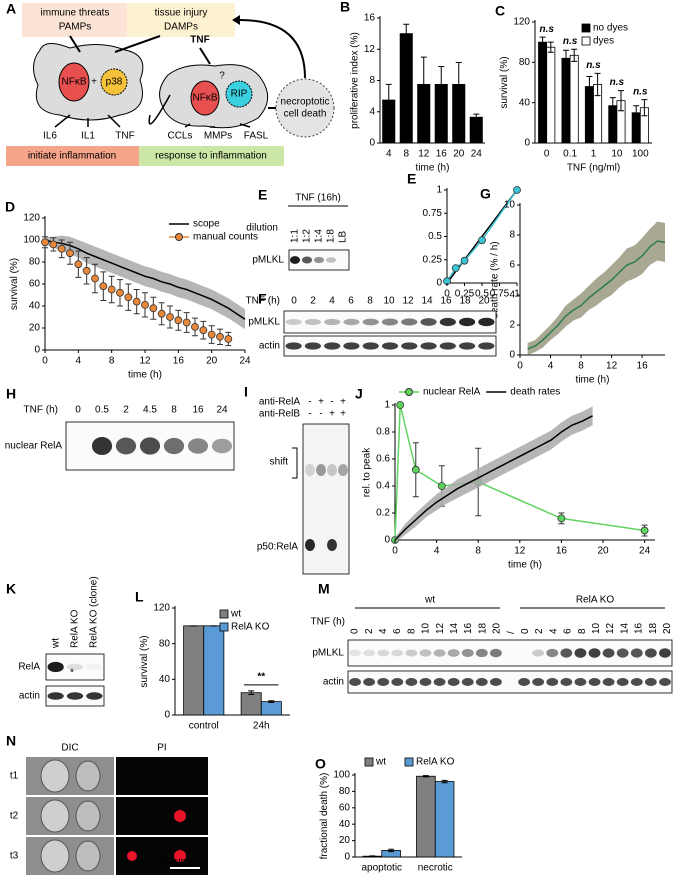  What do you see at coordinates (667, 628) in the screenshot?
I see `lane-label: 20` at bounding box center [667, 628].